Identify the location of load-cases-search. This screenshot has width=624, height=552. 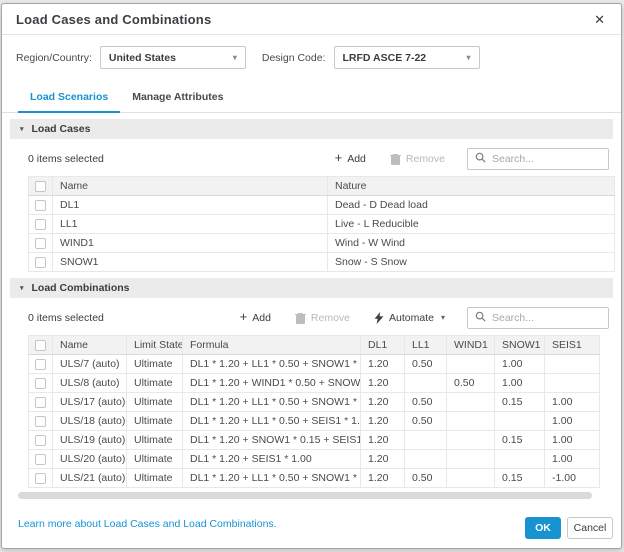
(538, 158).